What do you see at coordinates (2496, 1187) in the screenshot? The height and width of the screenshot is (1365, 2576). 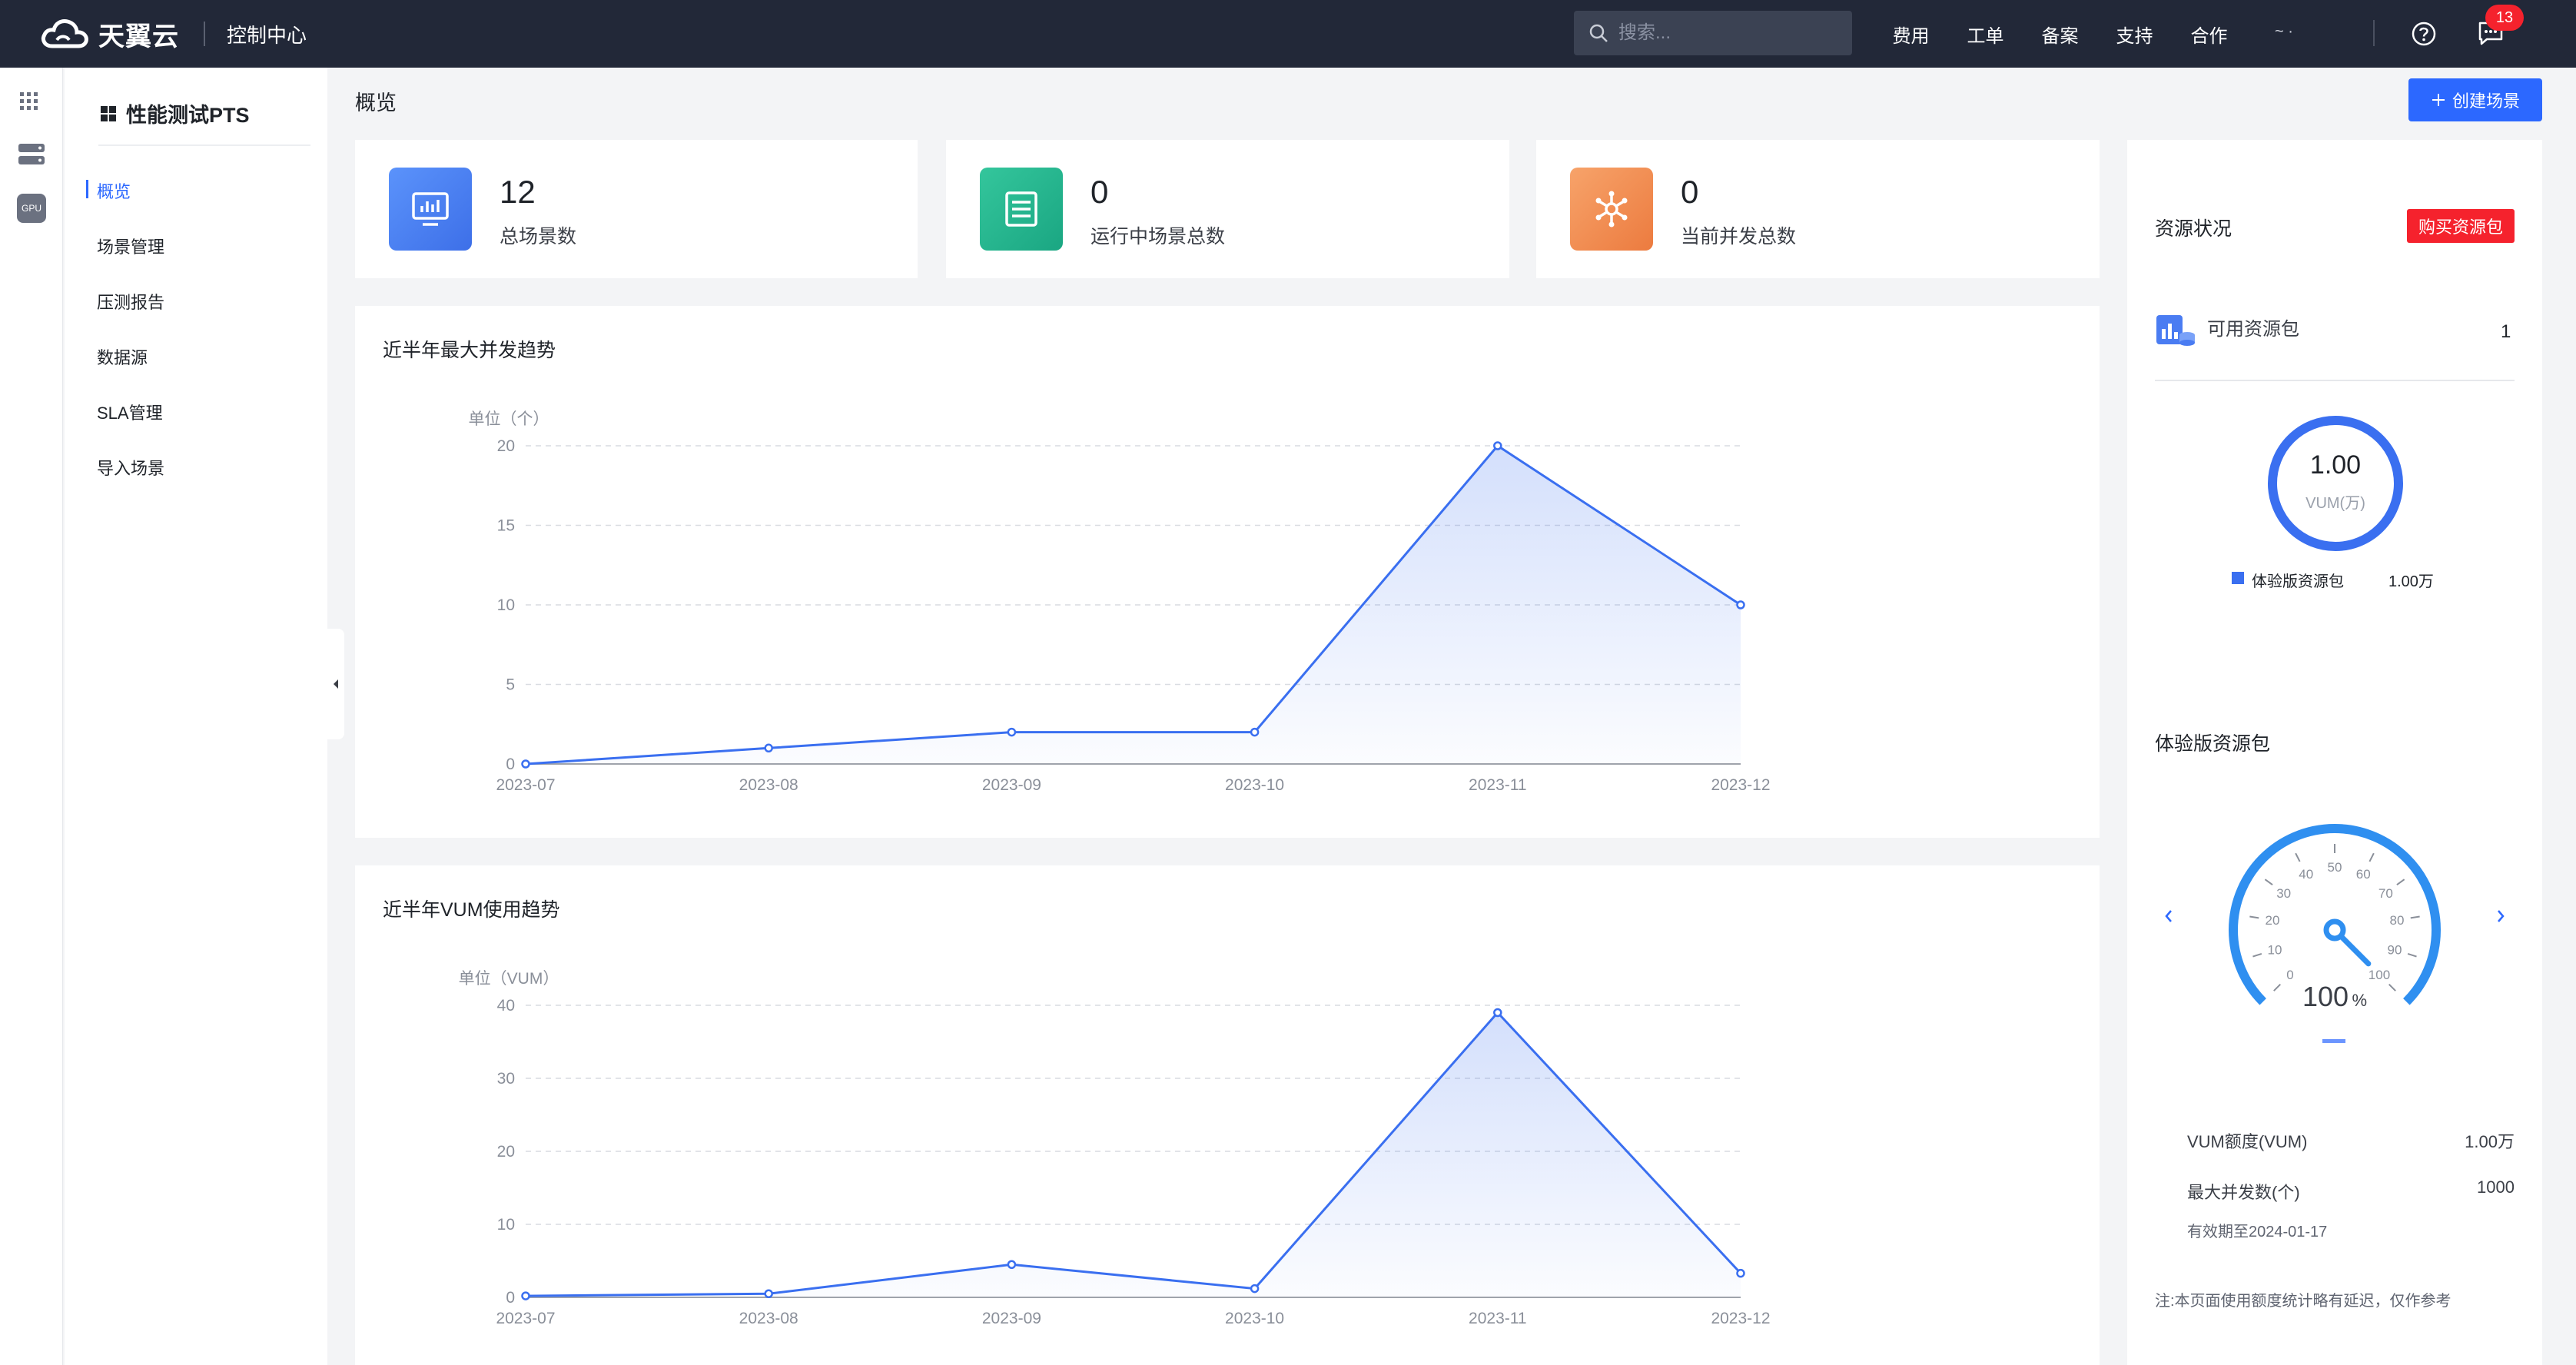 I see `max-concurrency-value: 1000` at bounding box center [2496, 1187].